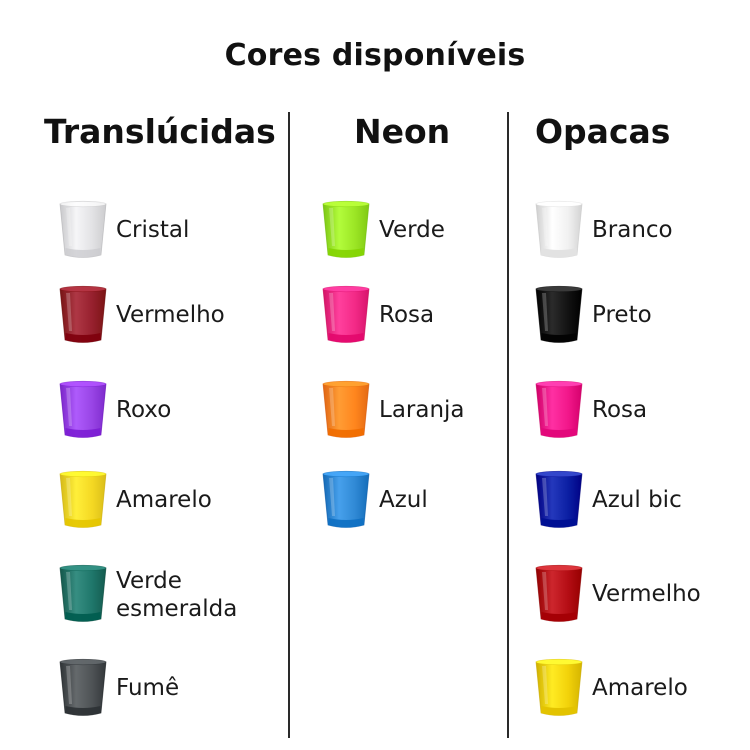  Describe the element at coordinates (603, 131) in the screenshot. I see `column-heading-opacas: Opacas` at that location.